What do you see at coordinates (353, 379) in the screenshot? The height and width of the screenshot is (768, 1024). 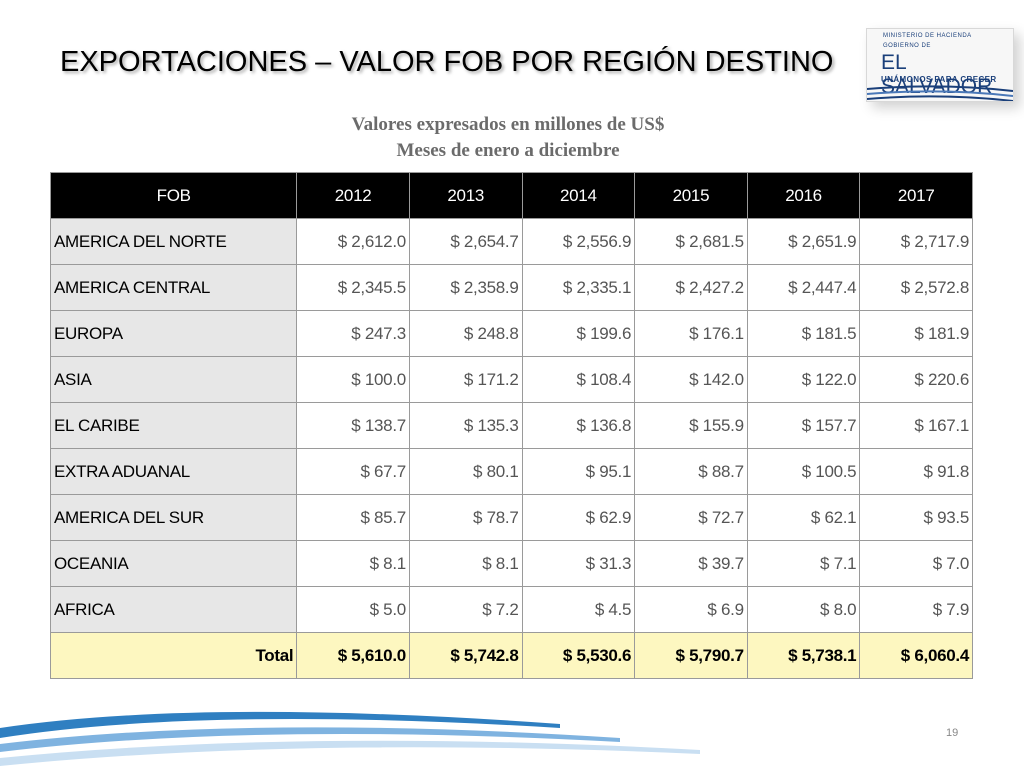 I see `value-cell: $ 100.0` at bounding box center [353, 379].